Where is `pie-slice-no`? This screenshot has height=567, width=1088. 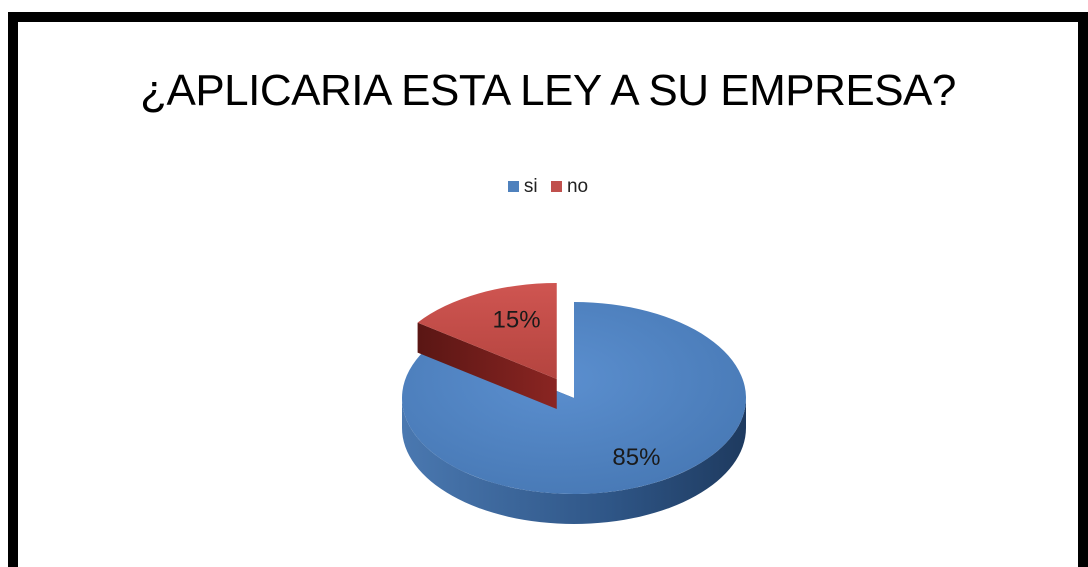
pie-slice-no is located at coordinates (487, 346).